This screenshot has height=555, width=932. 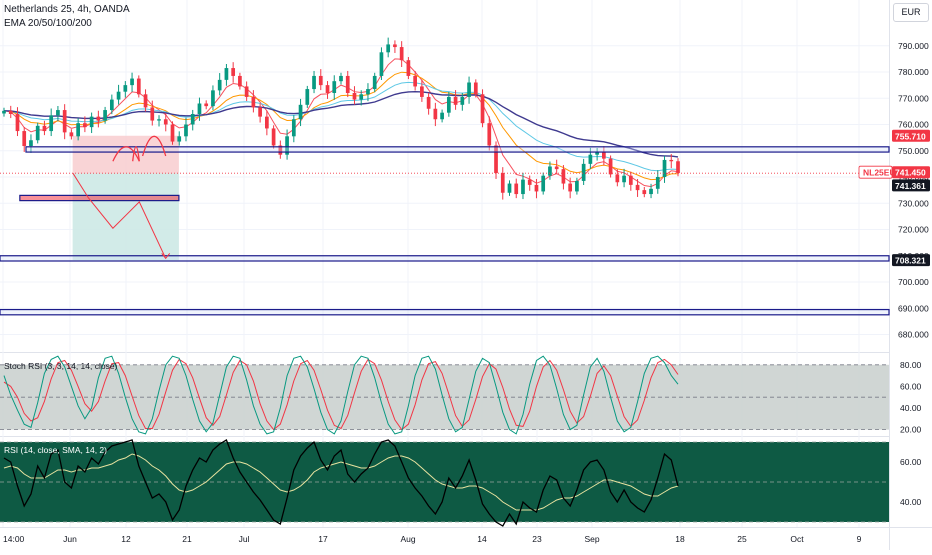 I want to click on head-arc, so click(x=154, y=146).